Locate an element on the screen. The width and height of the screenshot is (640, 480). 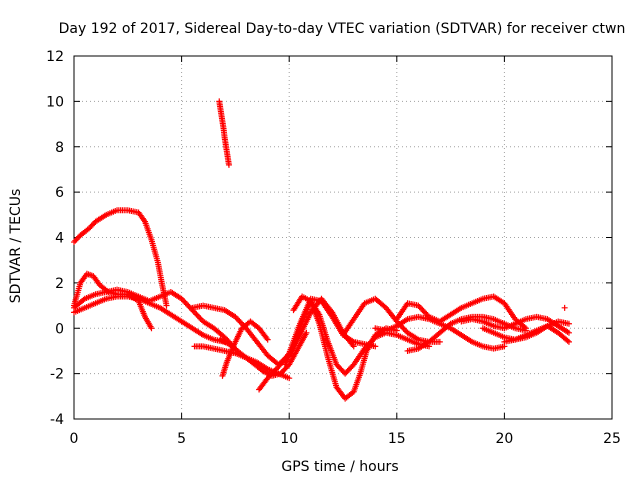
x-tick-label: 20 is located at coordinates (504, 439).